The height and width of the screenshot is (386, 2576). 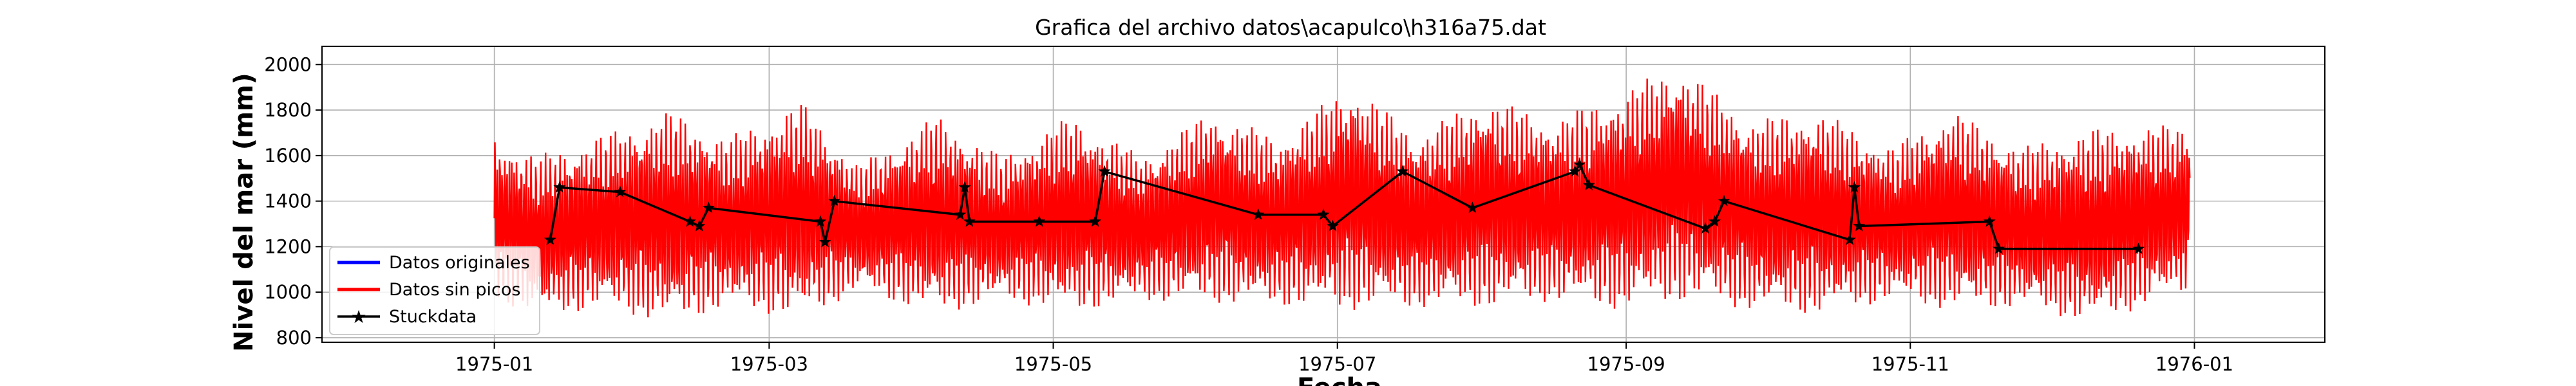 What do you see at coordinates (288, 201) in the screenshot?
I see `y-tick-label: 1400` at bounding box center [288, 201].